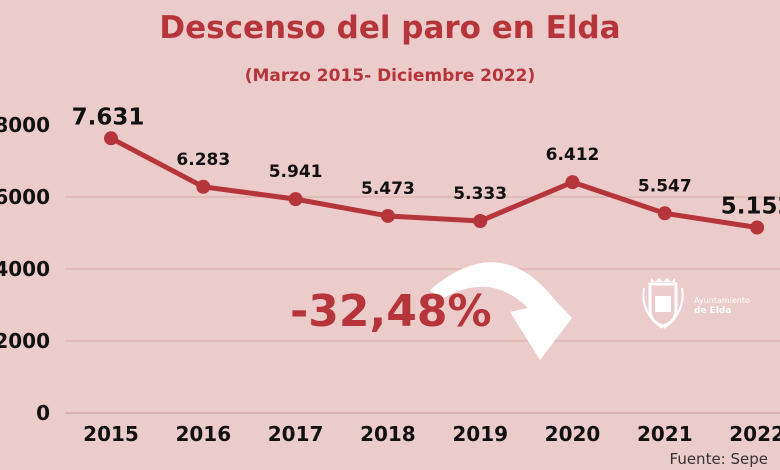 The image size is (780, 470). I want to click on coat-of-arms-icon, so click(663, 303).